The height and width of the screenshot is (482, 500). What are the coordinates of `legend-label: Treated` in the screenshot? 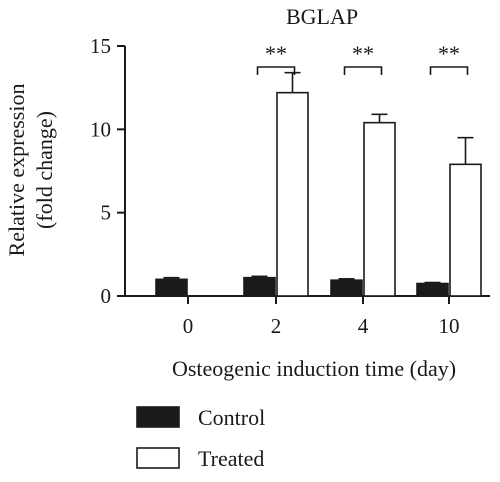 It's located at (231, 458).